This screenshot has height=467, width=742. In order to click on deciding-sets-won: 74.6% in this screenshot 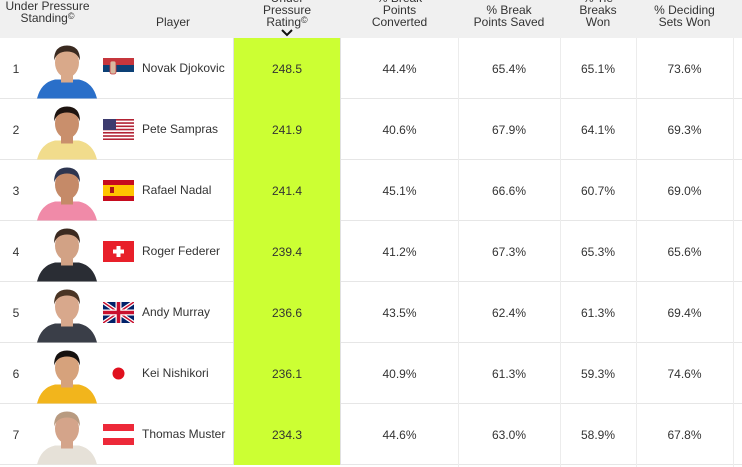, I will do `click(684, 373)`.